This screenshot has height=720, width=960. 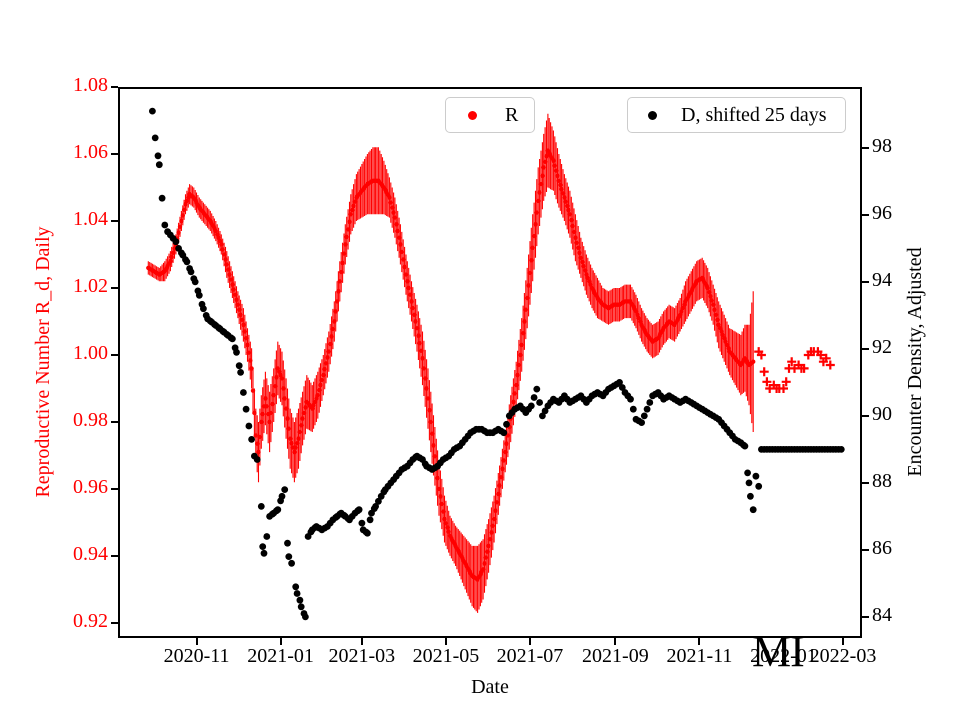 I want to click on y-left-tick-label: 1.02, so click(x=90, y=285).